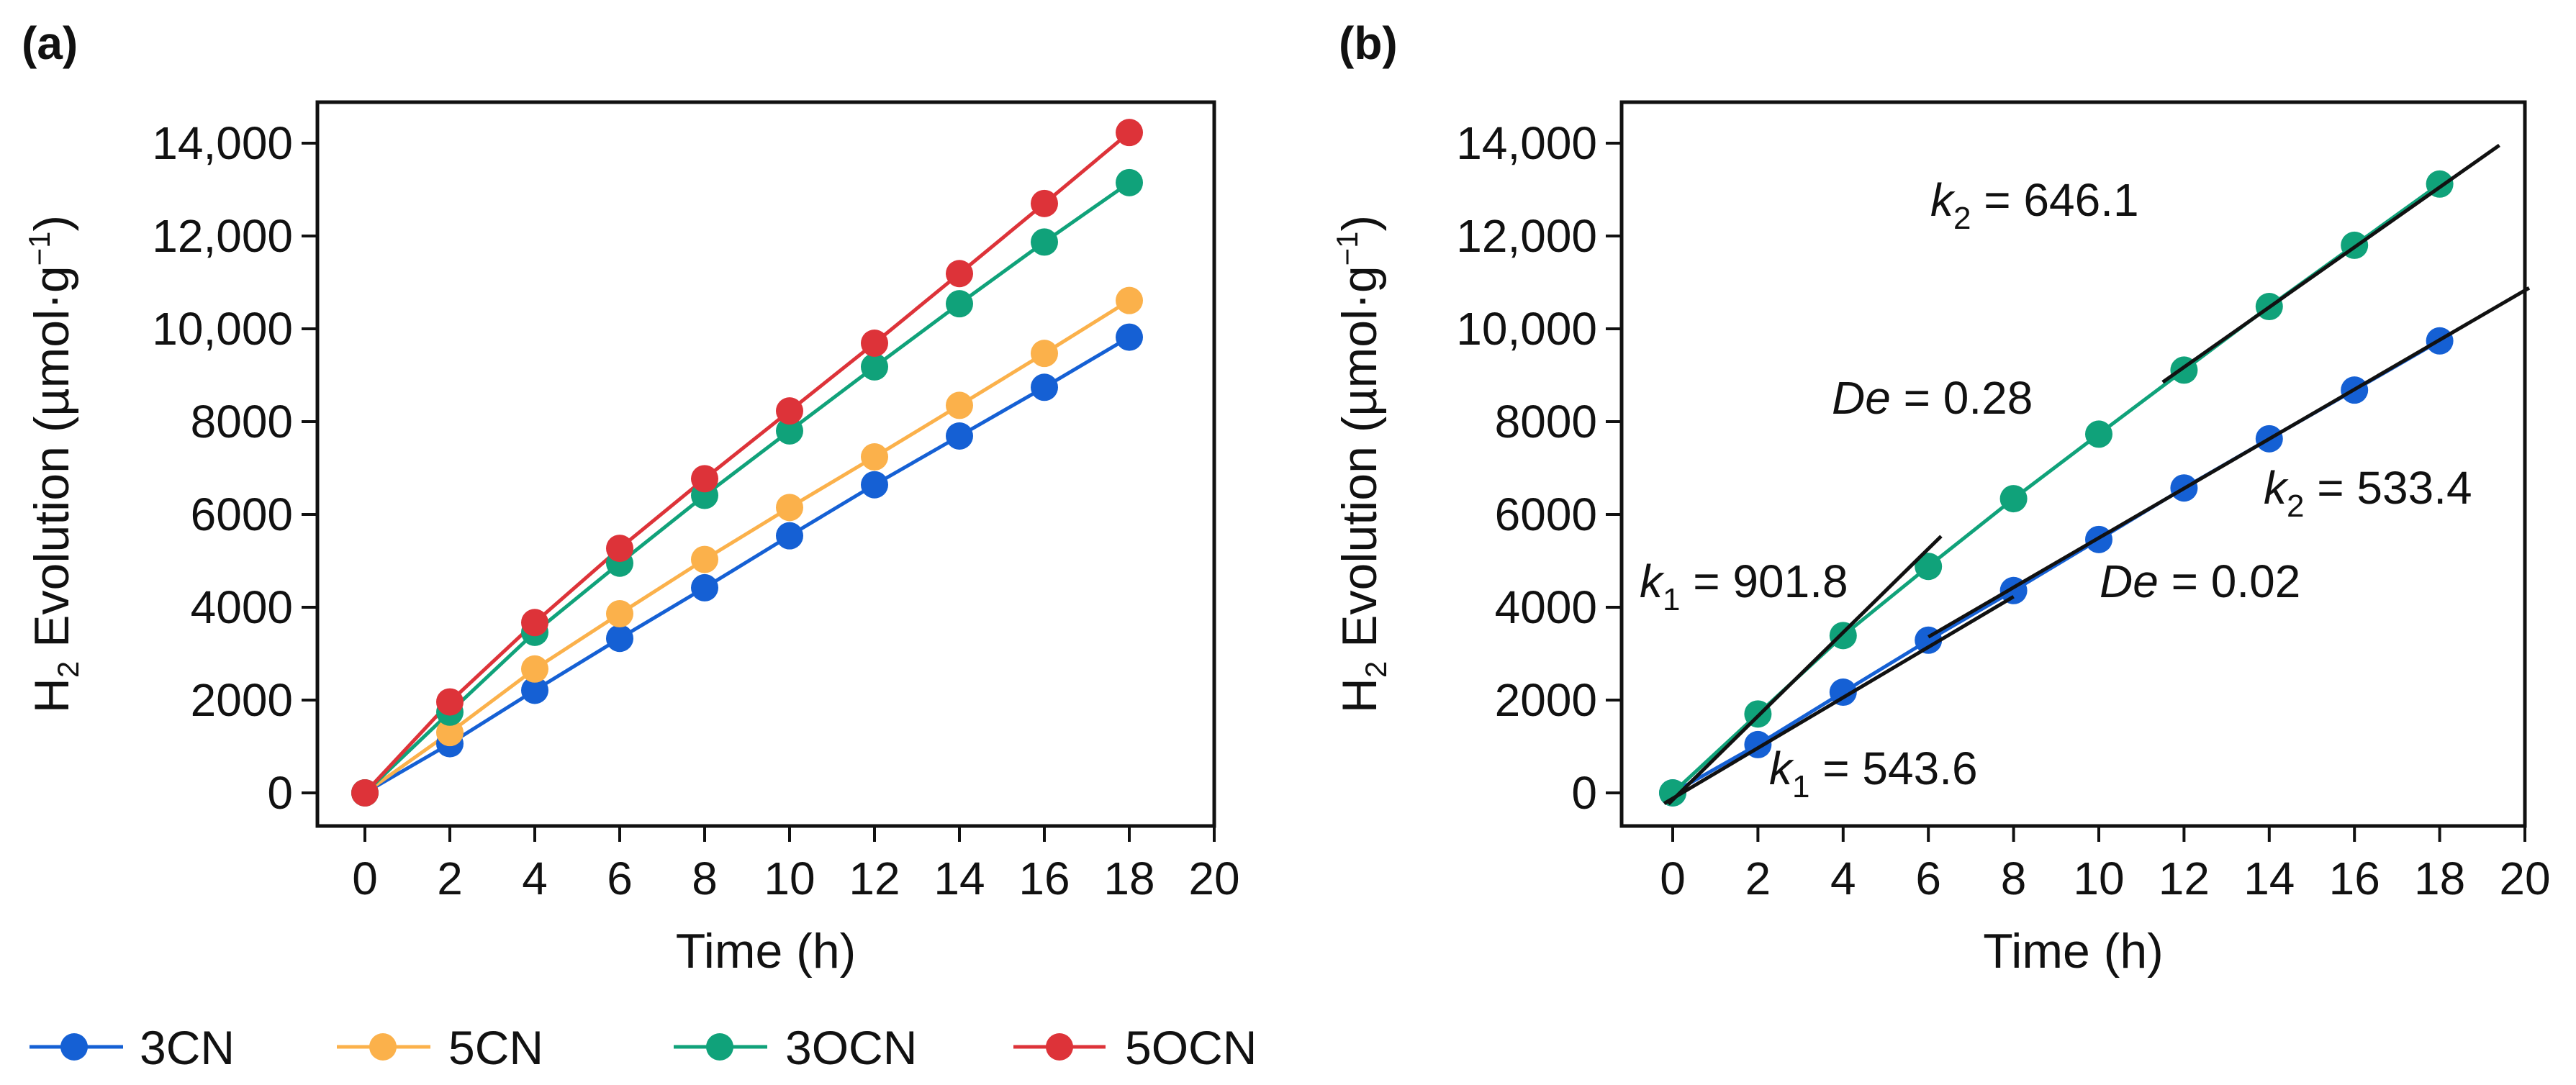  I want to click on x-tick-label: 16, so click(1044, 878).